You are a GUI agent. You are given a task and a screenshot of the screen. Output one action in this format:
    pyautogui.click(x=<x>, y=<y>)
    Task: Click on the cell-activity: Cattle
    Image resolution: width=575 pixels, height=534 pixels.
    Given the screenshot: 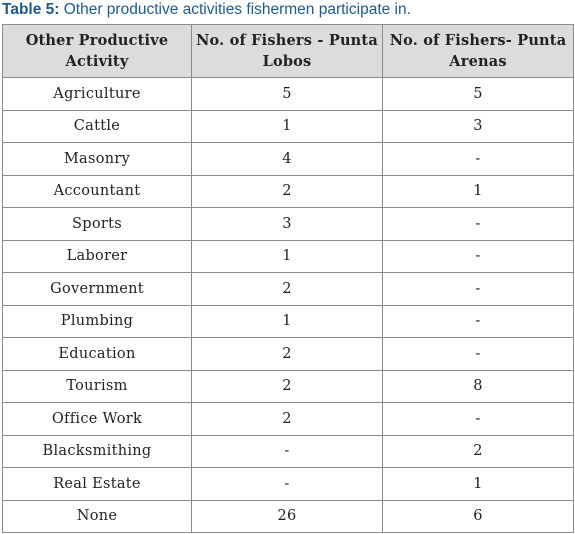 What is the action you would take?
    pyautogui.click(x=97, y=126)
    